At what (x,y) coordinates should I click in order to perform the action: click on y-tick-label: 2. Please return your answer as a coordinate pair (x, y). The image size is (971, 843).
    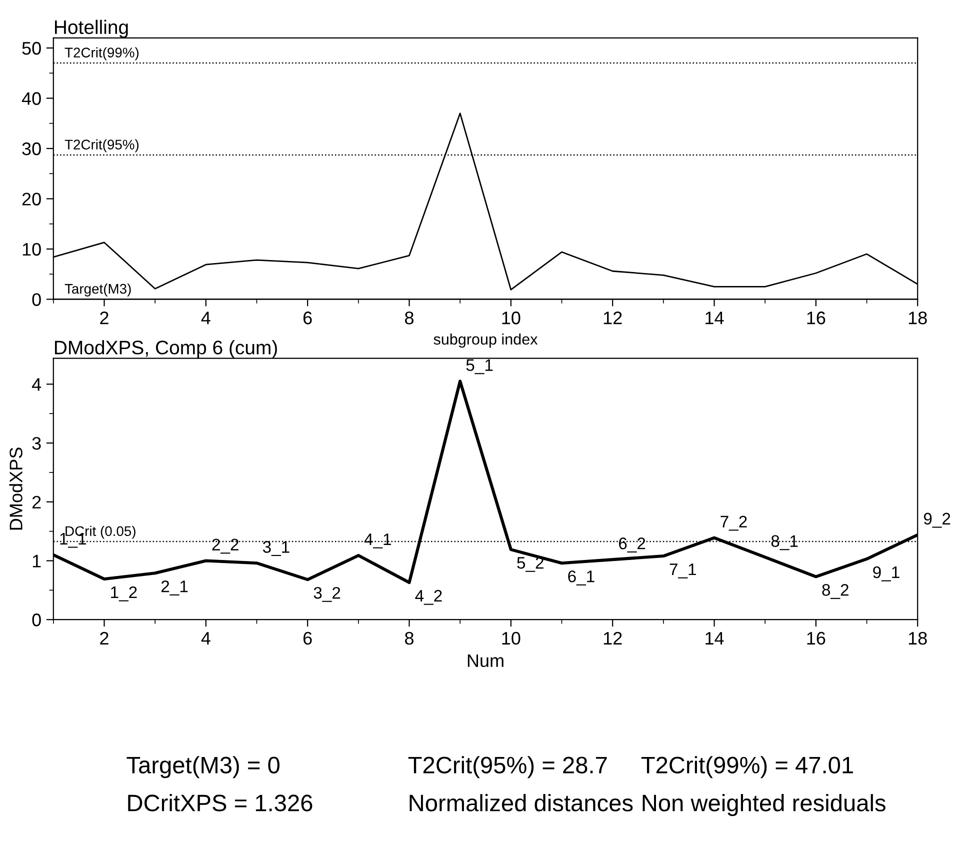
    Looking at the image, I should click on (36, 502).